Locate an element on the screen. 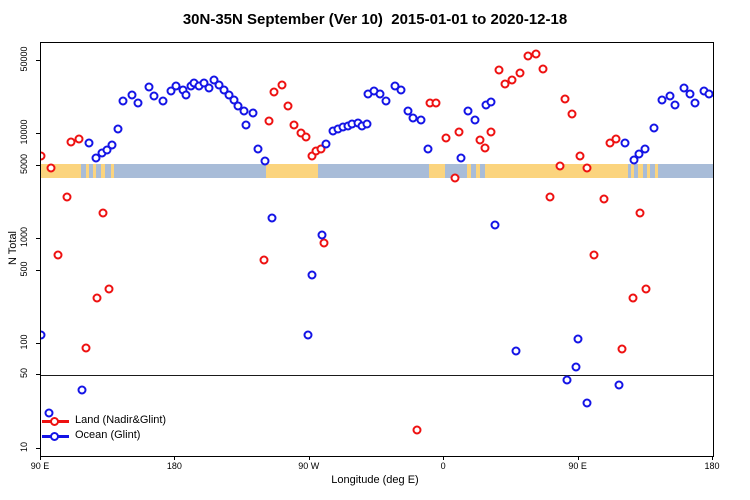 This screenshot has width=750, height=500. legend-marker-ocean-icon is located at coordinates (54, 436).